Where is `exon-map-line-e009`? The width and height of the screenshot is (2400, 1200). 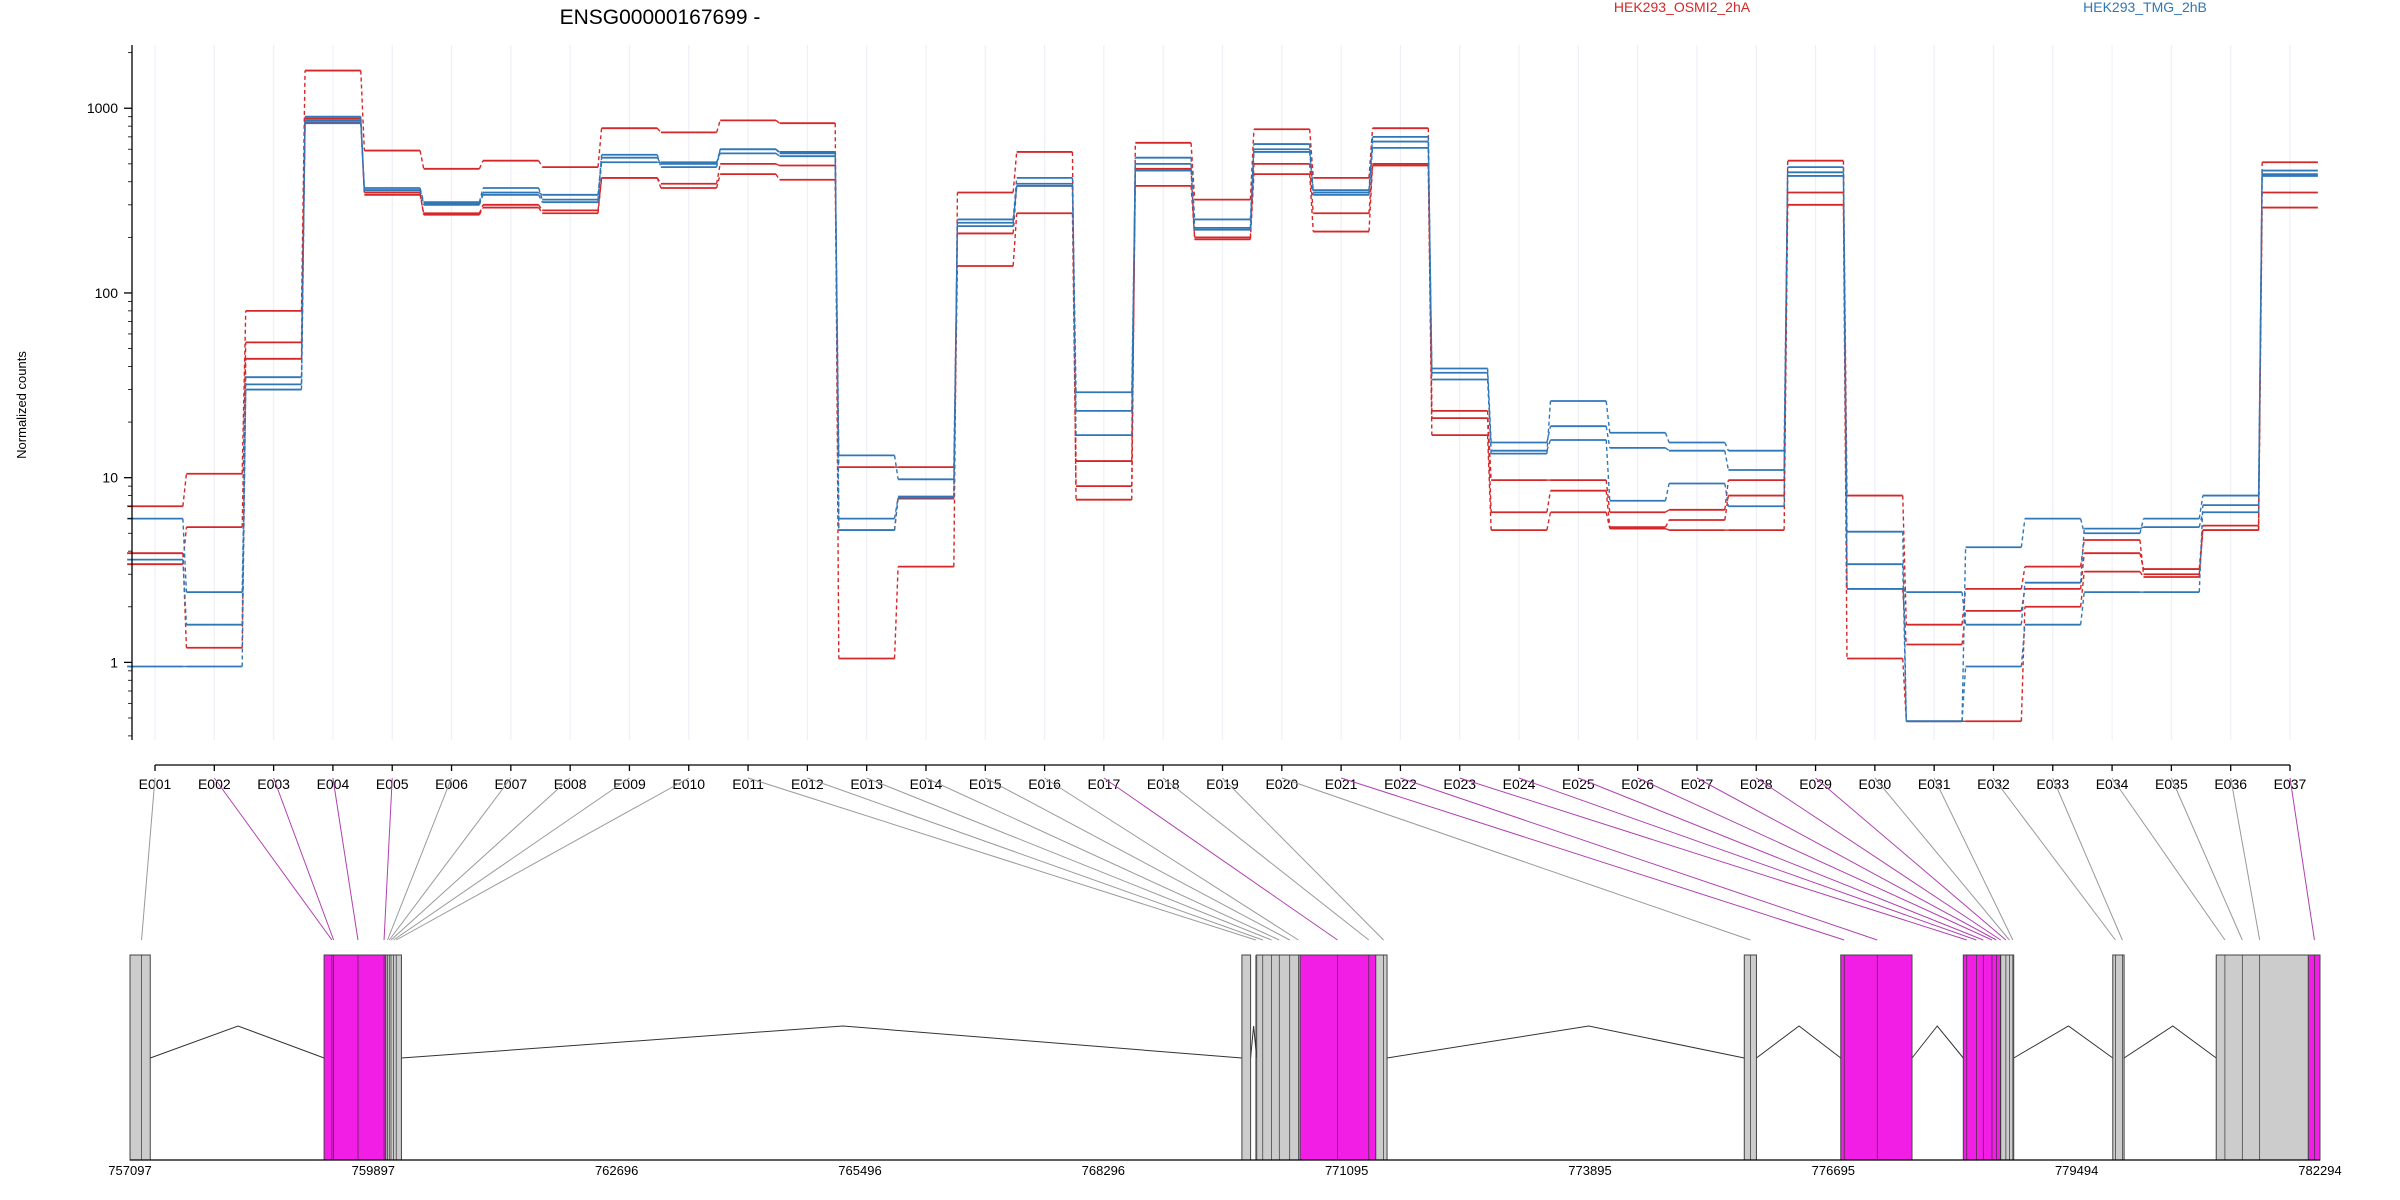
exon-map-line-e009 is located at coordinates (511, 859).